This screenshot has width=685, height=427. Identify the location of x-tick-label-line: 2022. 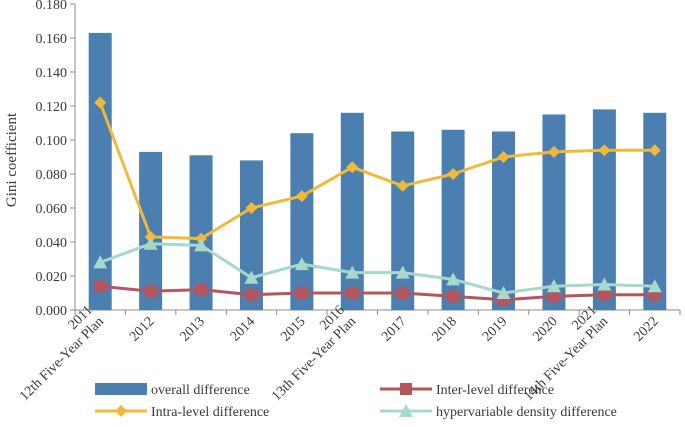
(646, 329).